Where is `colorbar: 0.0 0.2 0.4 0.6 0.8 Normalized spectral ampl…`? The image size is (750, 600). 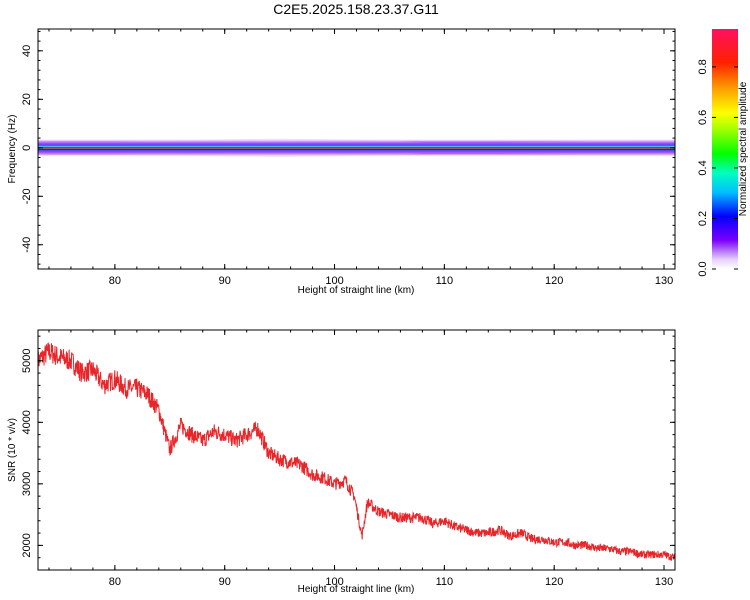 colorbar: 0.0 0.2 0.4 0.6 0.8 Normalized spectral ampl… is located at coordinates (723, 153).